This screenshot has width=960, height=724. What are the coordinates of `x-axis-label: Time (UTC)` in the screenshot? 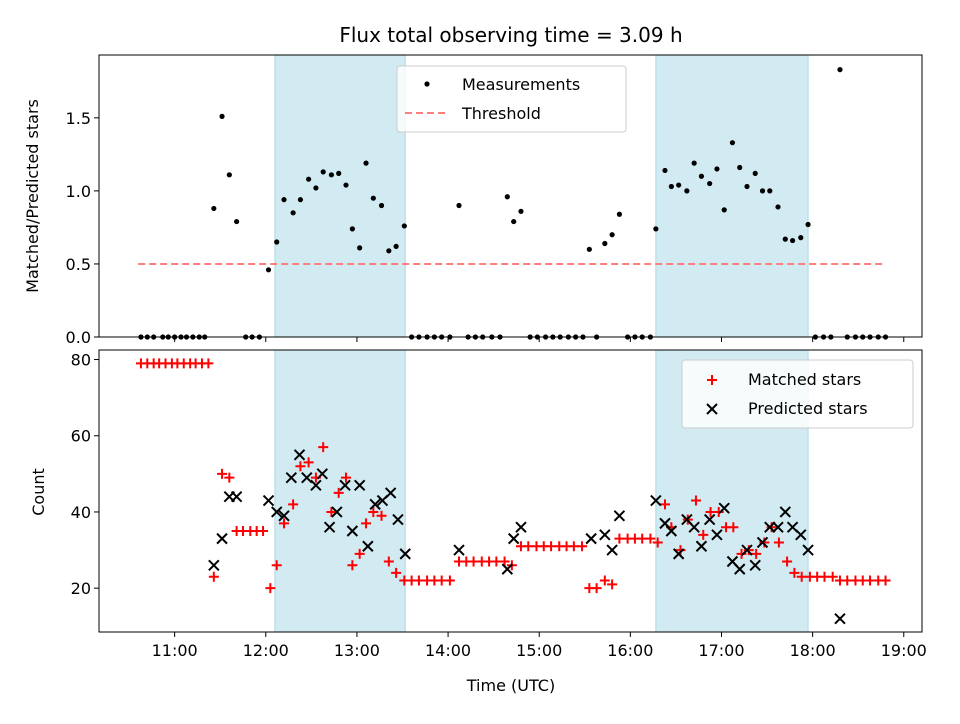 It's located at (510, 685).